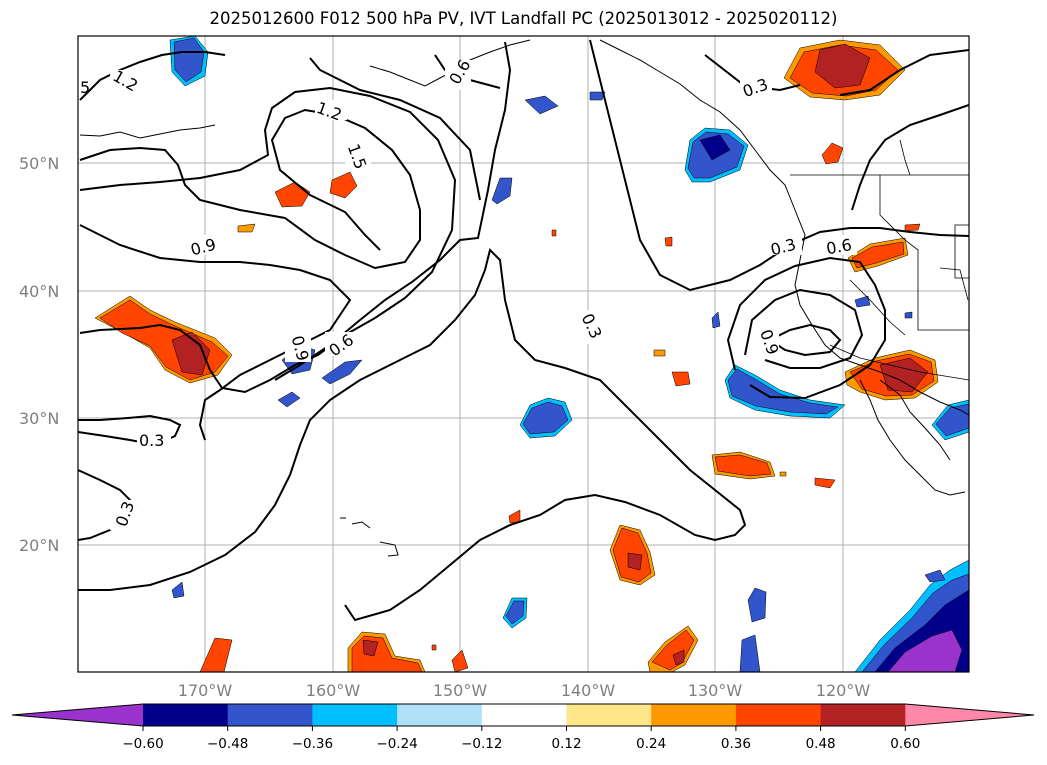 This screenshot has width=1047, height=765. Describe the element at coordinates (39, 354) in the screenshot. I see `latitude-labels: 50°N 40°N 30°N 20°N` at that location.